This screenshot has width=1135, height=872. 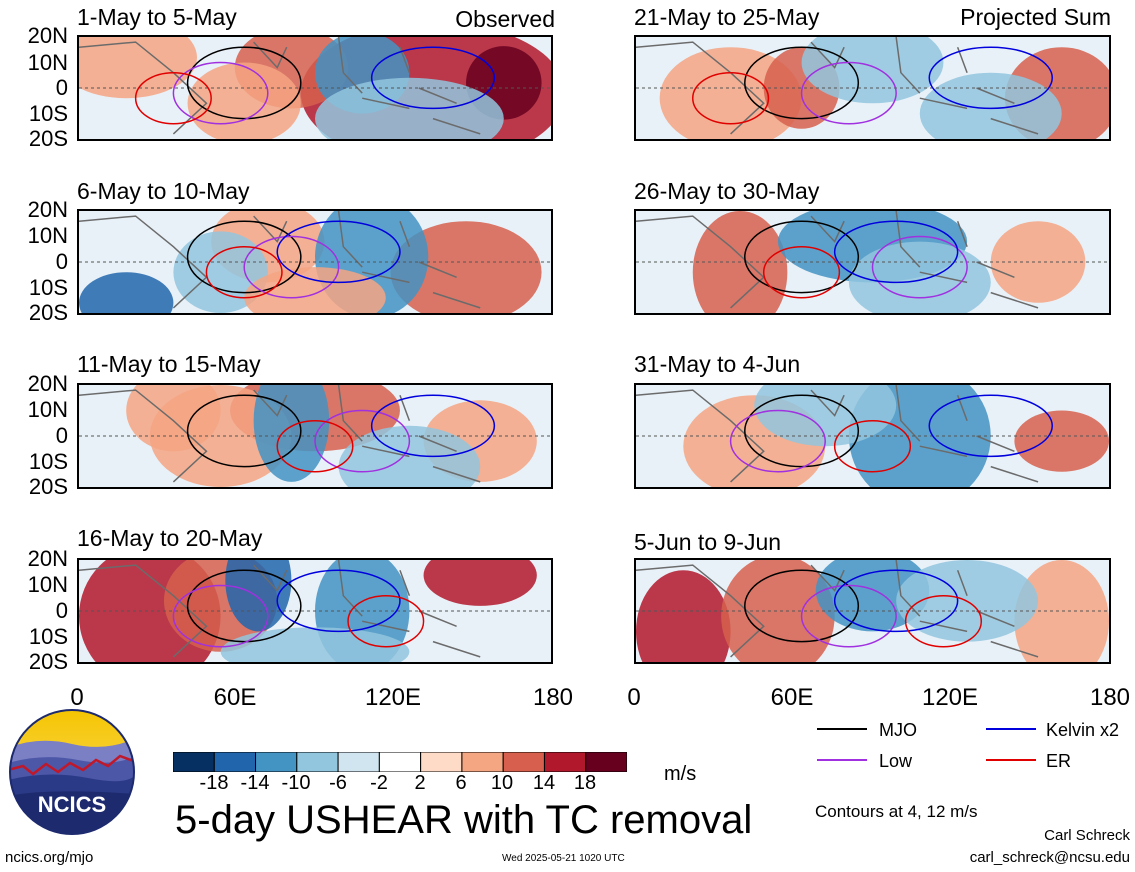 I want to click on footer-author: Carl Schreck, so click(x=1087, y=835).